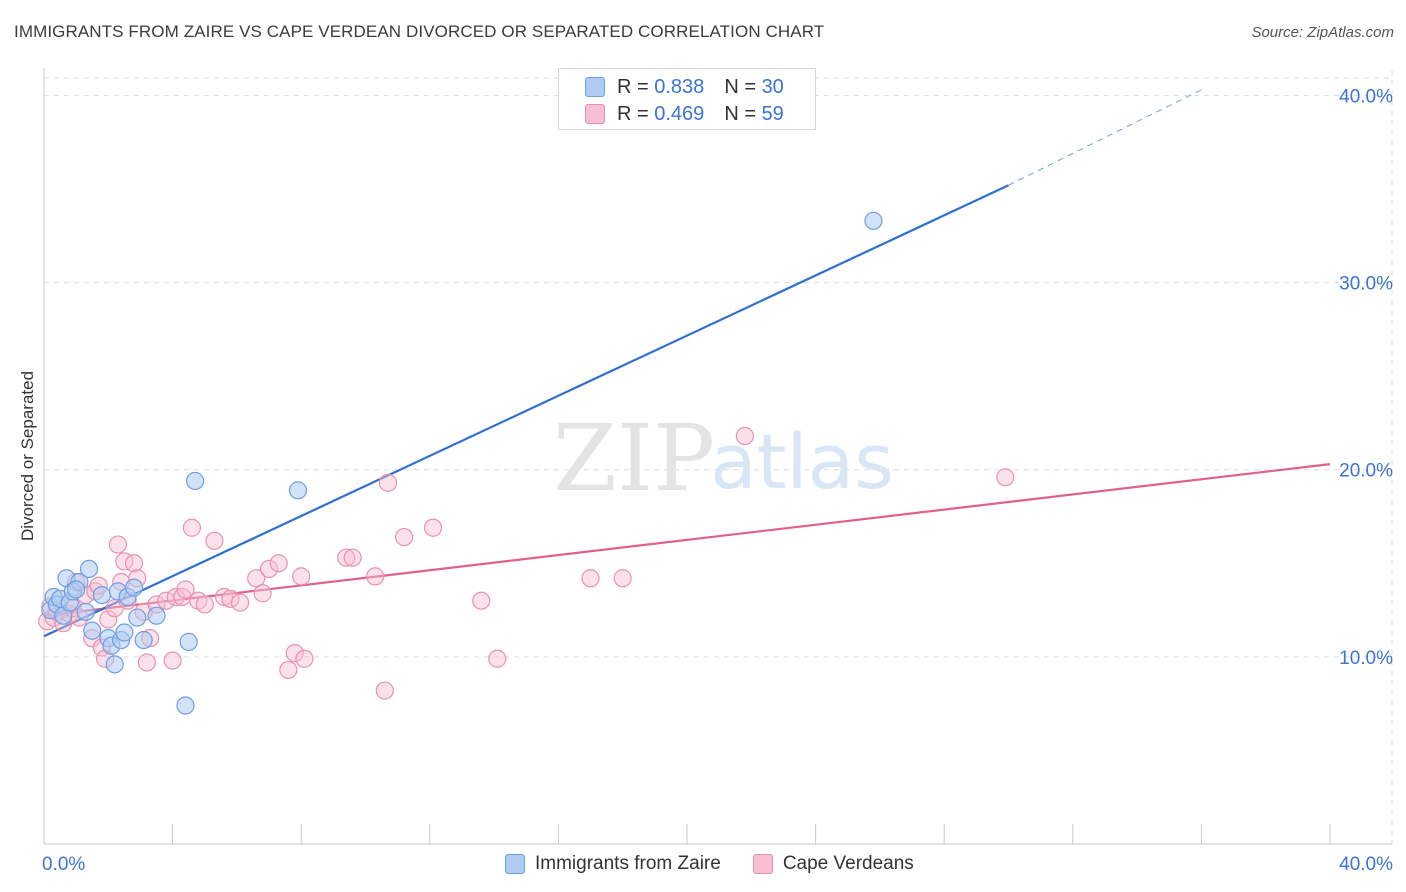  What do you see at coordinates (848, 863) in the screenshot?
I see `series-legend-label: Cape Verdeans` at bounding box center [848, 863].